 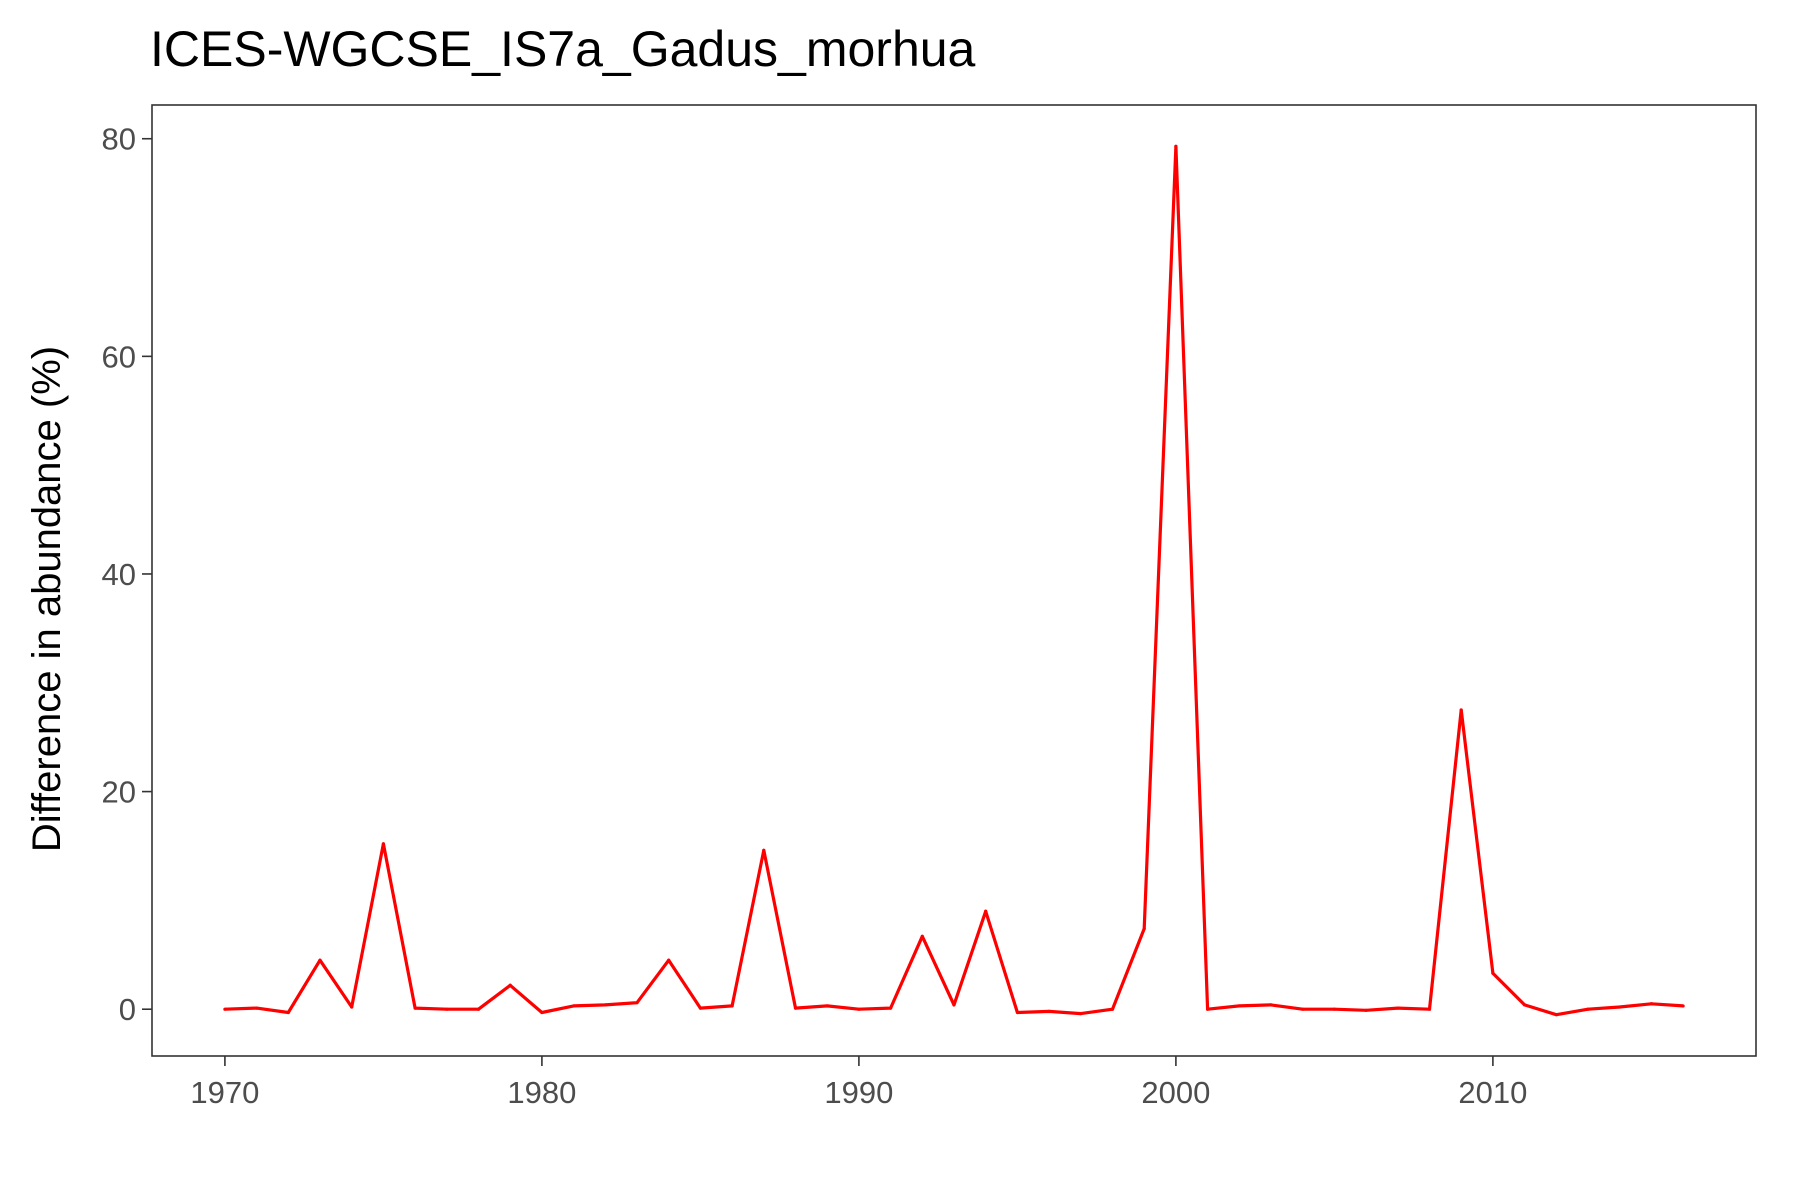 What do you see at coordinates (1175, 1092) in the screenshot?
I see `x-tick-label: 2000` at bounding box center [1175, 1092].